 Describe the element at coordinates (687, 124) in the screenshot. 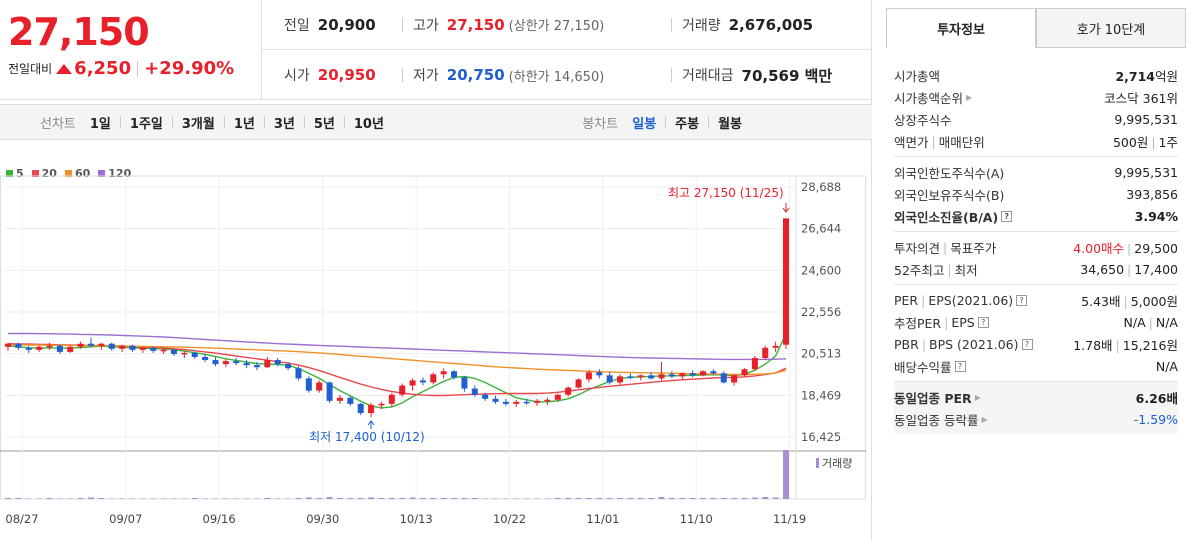

I see `candle-period-button-1: 주봉` at that location.